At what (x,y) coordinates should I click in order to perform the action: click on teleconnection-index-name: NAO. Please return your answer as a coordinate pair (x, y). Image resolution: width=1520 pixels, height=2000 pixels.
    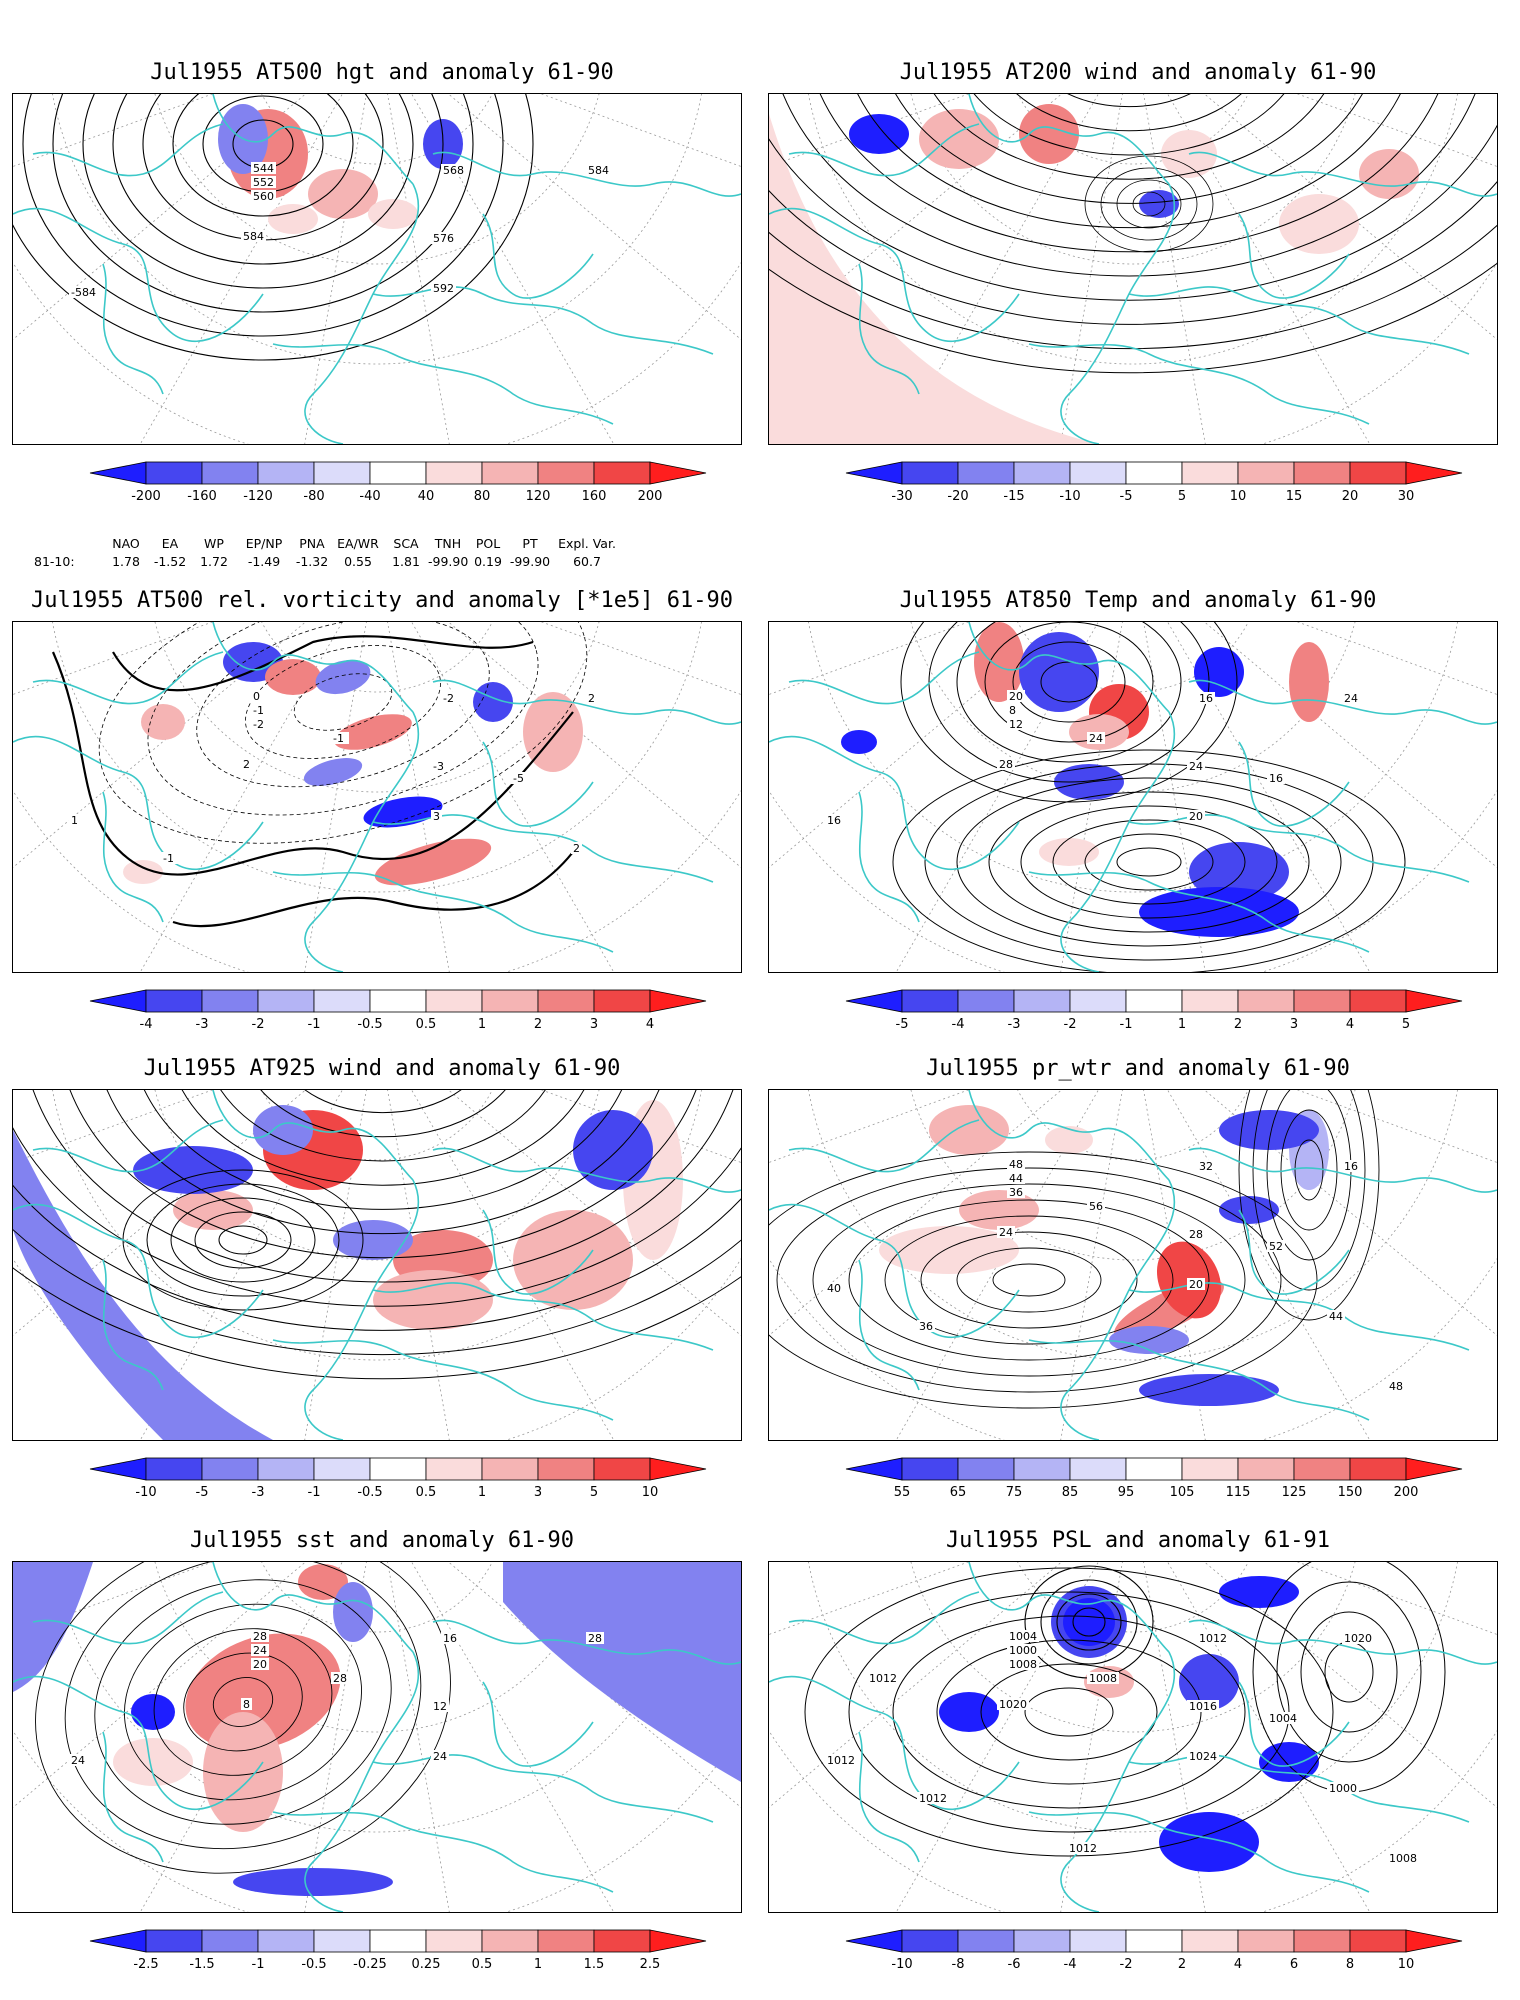
    Looking at the image, I should click on (126, 543).